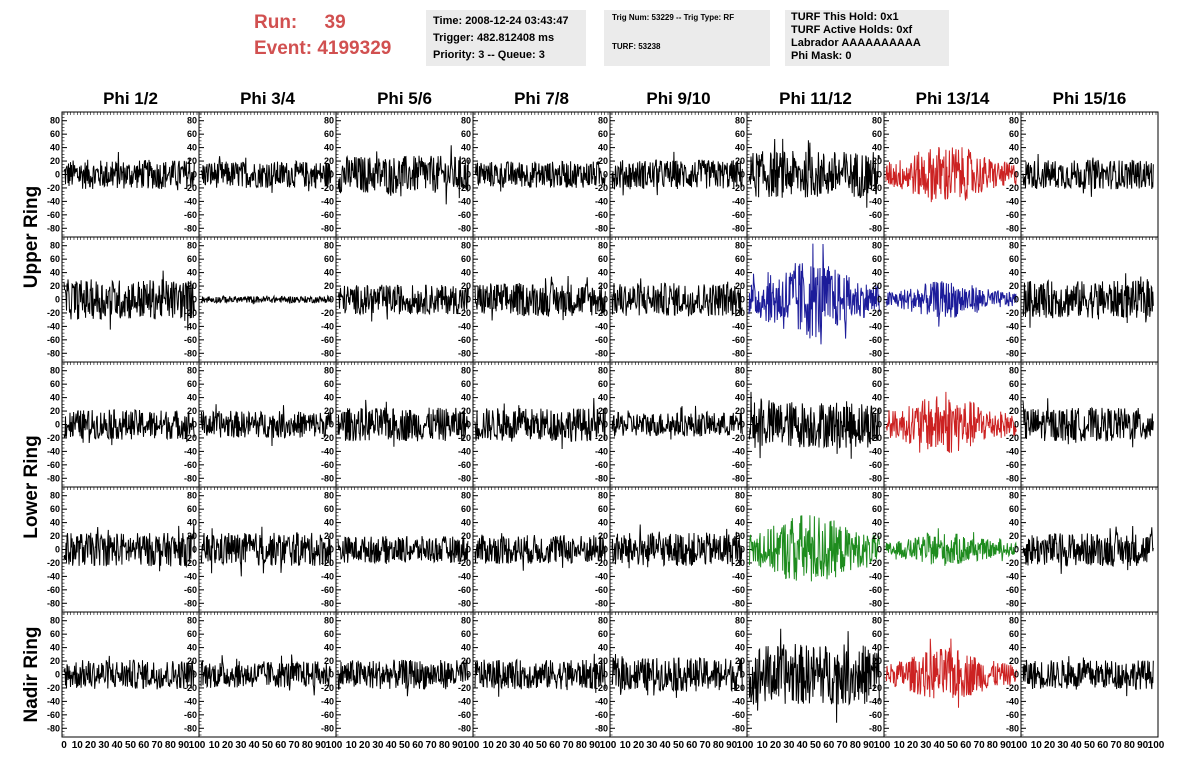 The width and height of the screenshot is (1196, 772). Describe the element at coordinates (338, 49) in the screenshot. I see `event-line: Event: 4199329` at that location.